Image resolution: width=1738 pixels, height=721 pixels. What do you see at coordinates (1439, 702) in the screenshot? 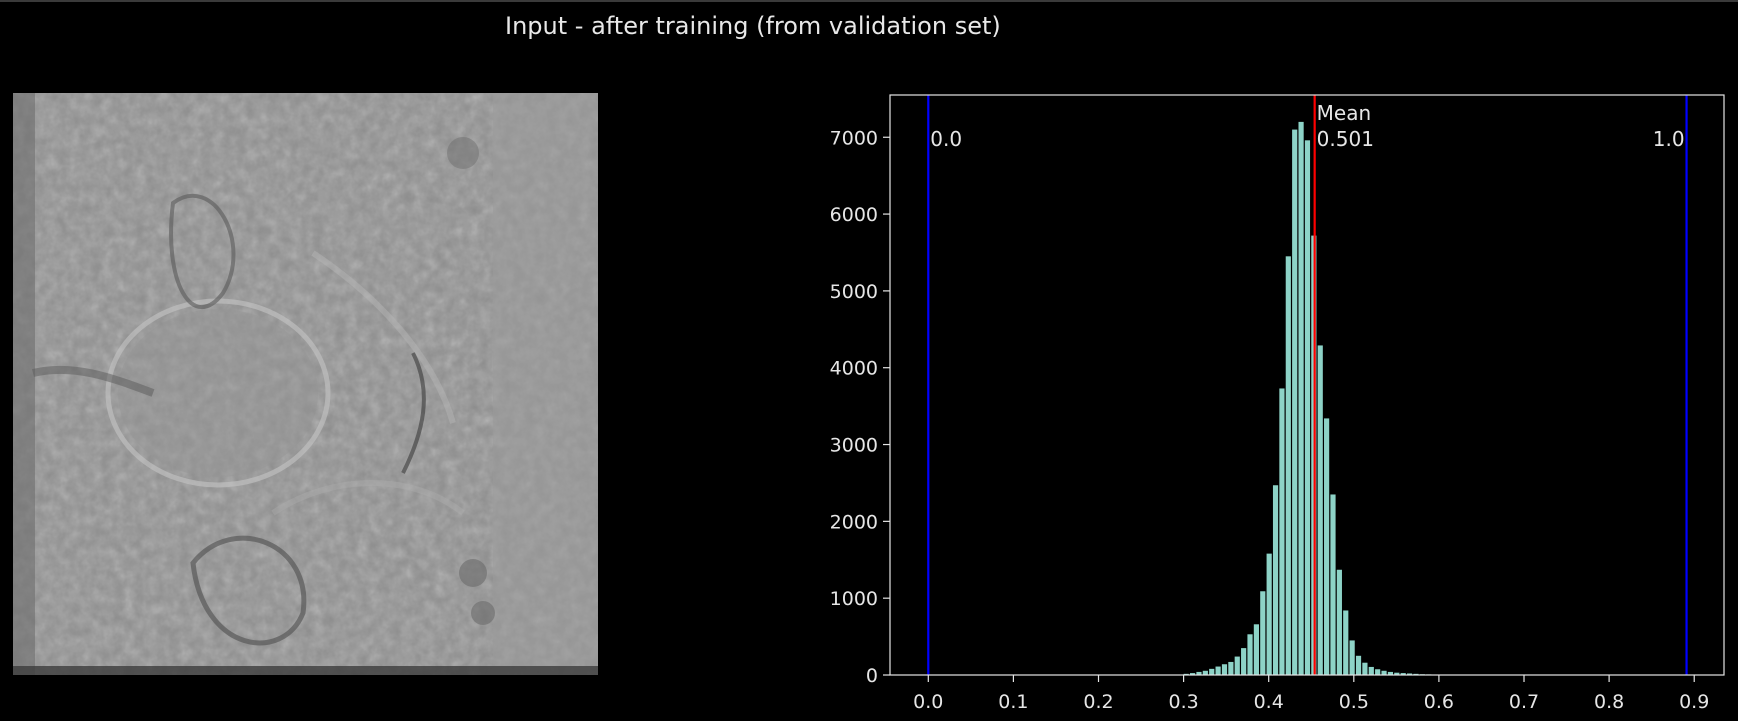
I see `x-tick-label-6: 0.6` at bounding box center [1439, 702].